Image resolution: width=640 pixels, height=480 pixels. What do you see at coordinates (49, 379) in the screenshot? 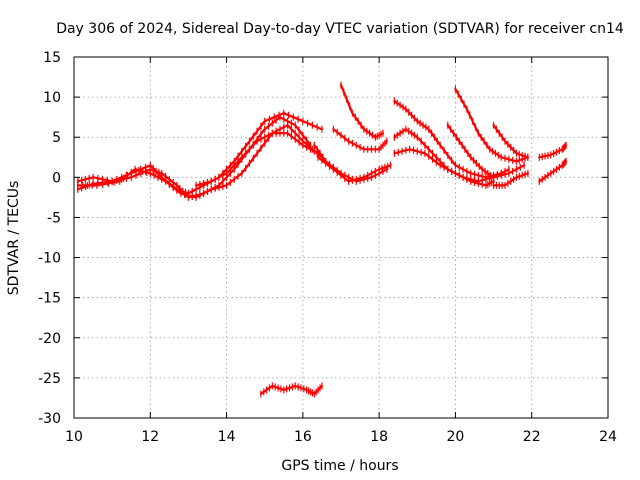
I see `y-tick-label: -25` at bounding box center [49, 379].